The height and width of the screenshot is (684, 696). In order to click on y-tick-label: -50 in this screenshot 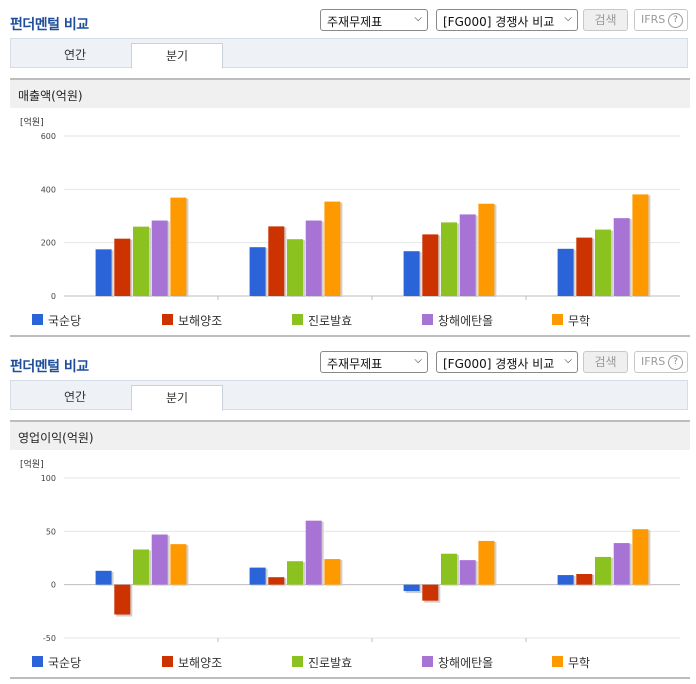, I will do `click(49, 638)`.